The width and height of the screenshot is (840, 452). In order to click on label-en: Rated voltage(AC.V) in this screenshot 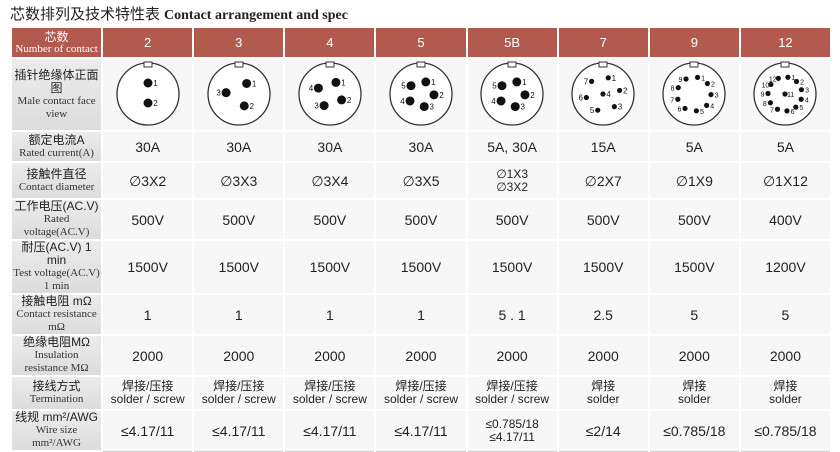, I will do `click(56, 225)`.